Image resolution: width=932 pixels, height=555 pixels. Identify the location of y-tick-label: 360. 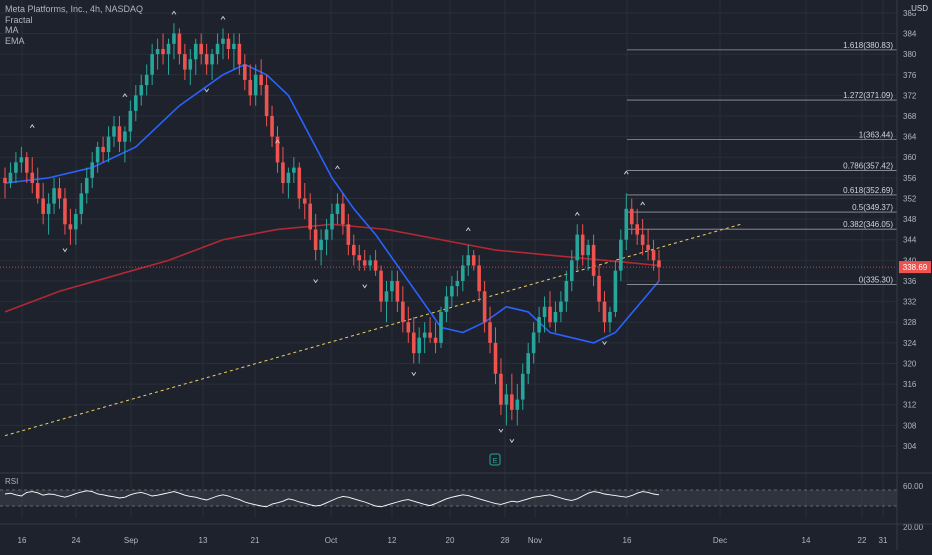
(910, 157).